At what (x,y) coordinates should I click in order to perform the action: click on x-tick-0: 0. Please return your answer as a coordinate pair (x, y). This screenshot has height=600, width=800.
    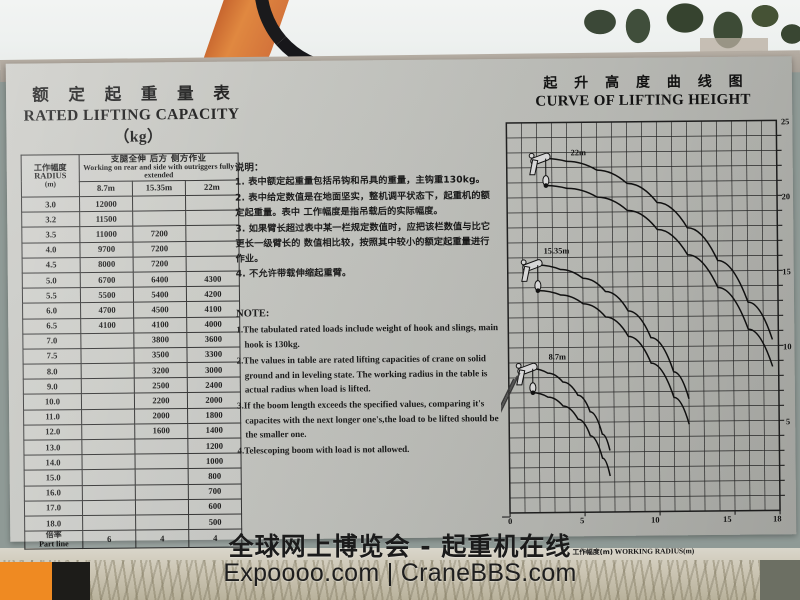
    Looking at the image, I should click on (510, 521).